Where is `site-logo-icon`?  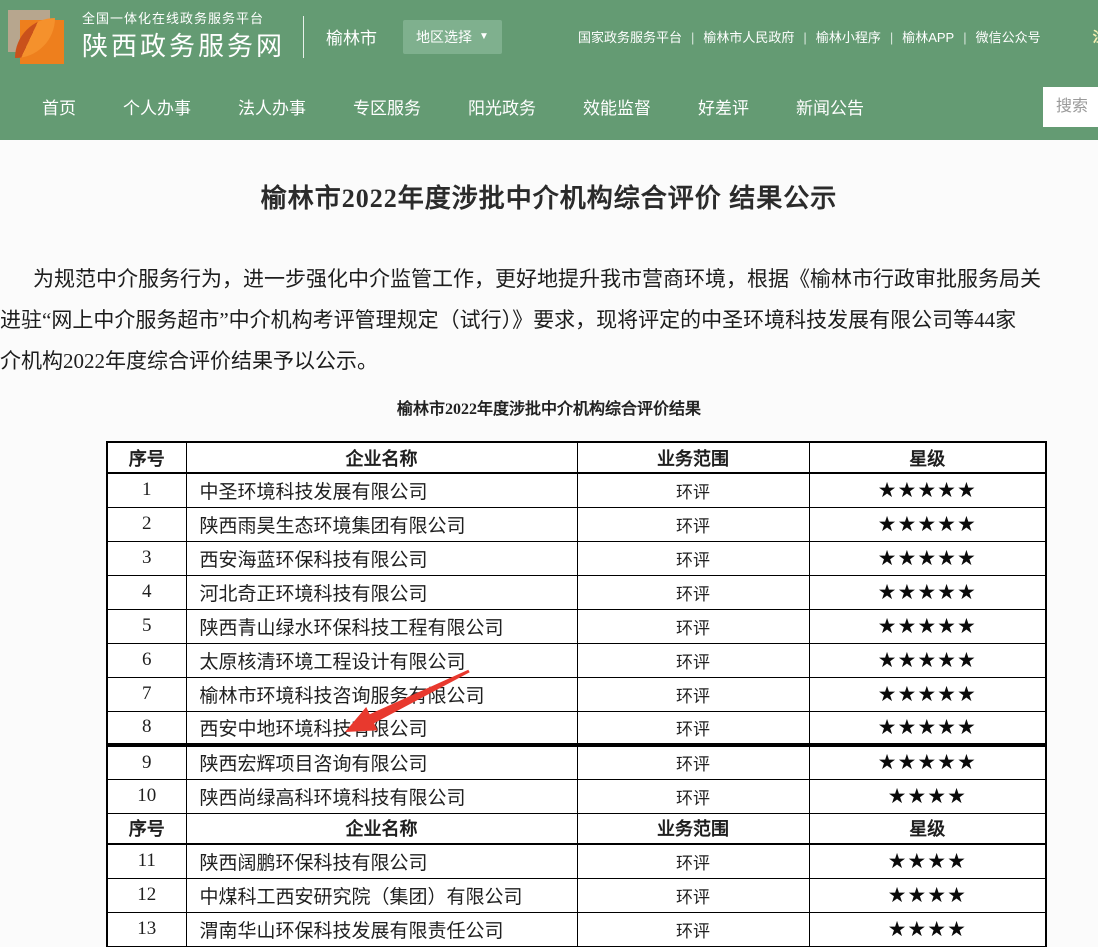 site-logo-icon is located at coordinates (39, 37).